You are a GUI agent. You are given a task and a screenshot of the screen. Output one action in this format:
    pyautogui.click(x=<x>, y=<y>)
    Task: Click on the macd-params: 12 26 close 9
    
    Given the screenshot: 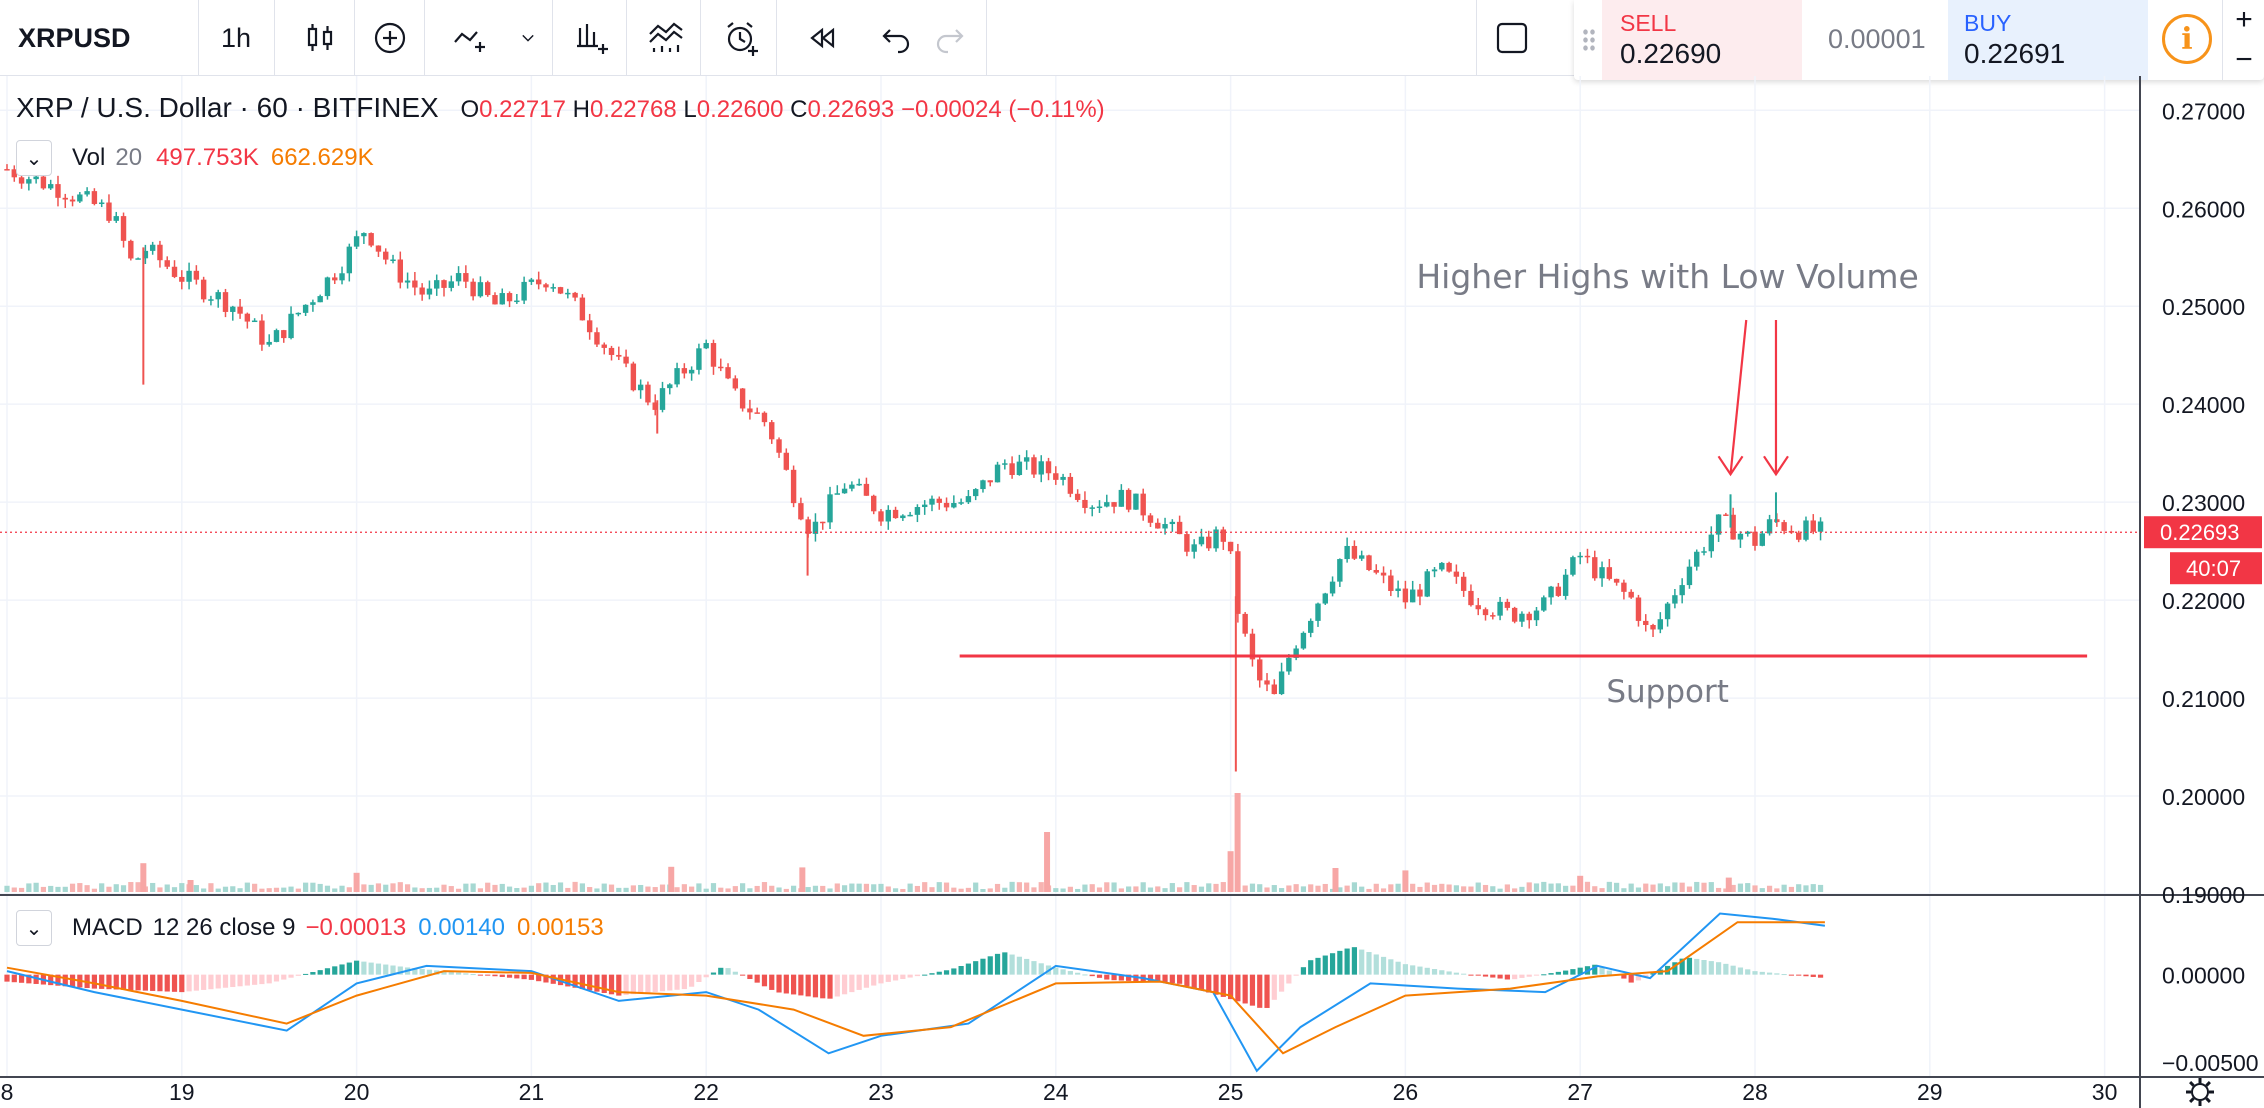 What is the action you would take?
    pyautogui.click(x=224, y=927)
    